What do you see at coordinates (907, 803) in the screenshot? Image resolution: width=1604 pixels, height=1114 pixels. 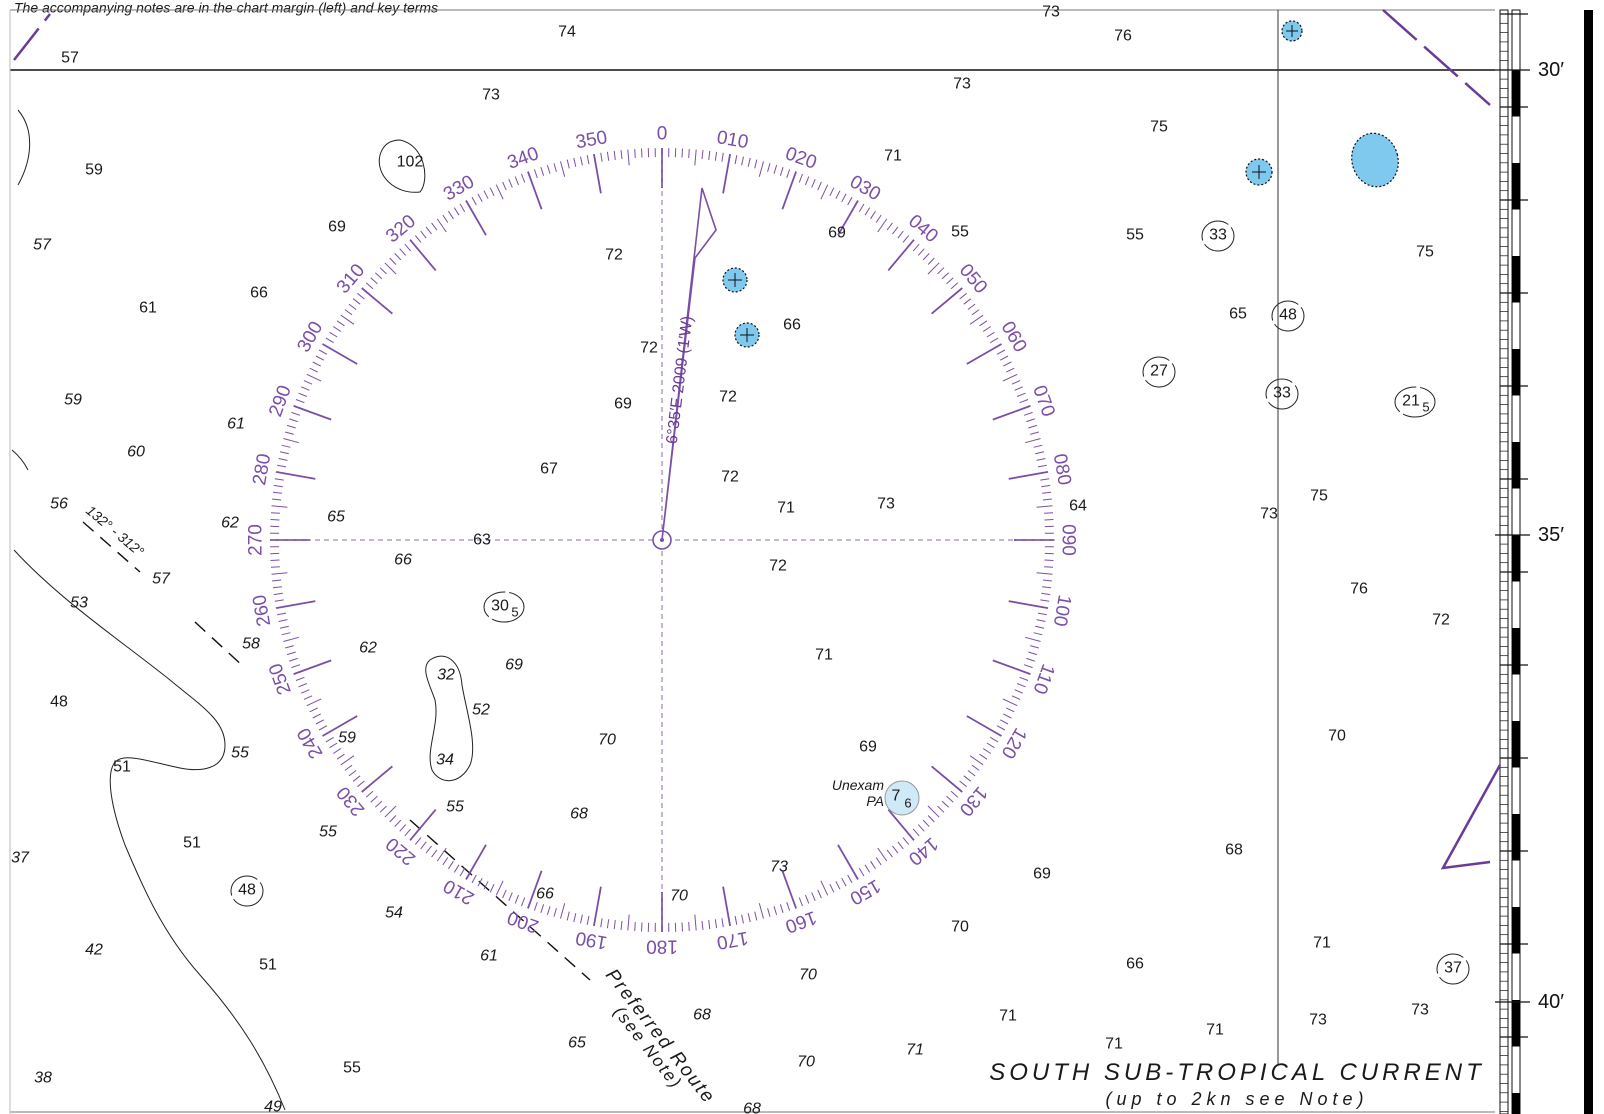 I see `unexamined-depth-decimal: 6` at bounding box center [907, 803].